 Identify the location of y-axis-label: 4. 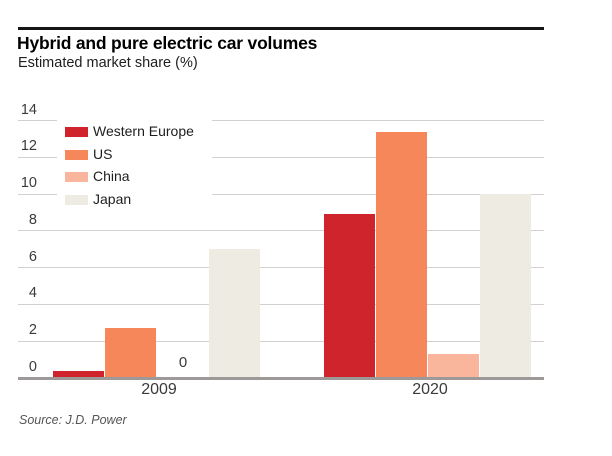
(32, 293).